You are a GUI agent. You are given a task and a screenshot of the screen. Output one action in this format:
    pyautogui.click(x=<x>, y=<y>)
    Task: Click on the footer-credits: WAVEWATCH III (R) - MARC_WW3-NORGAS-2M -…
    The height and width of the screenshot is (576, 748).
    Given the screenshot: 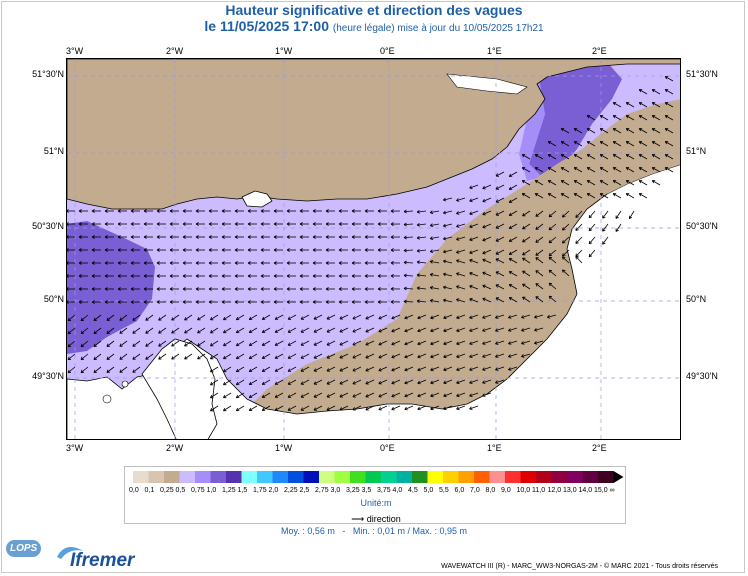 What is the action you would take?
    pyautogui.click(x=579, y=566)
    